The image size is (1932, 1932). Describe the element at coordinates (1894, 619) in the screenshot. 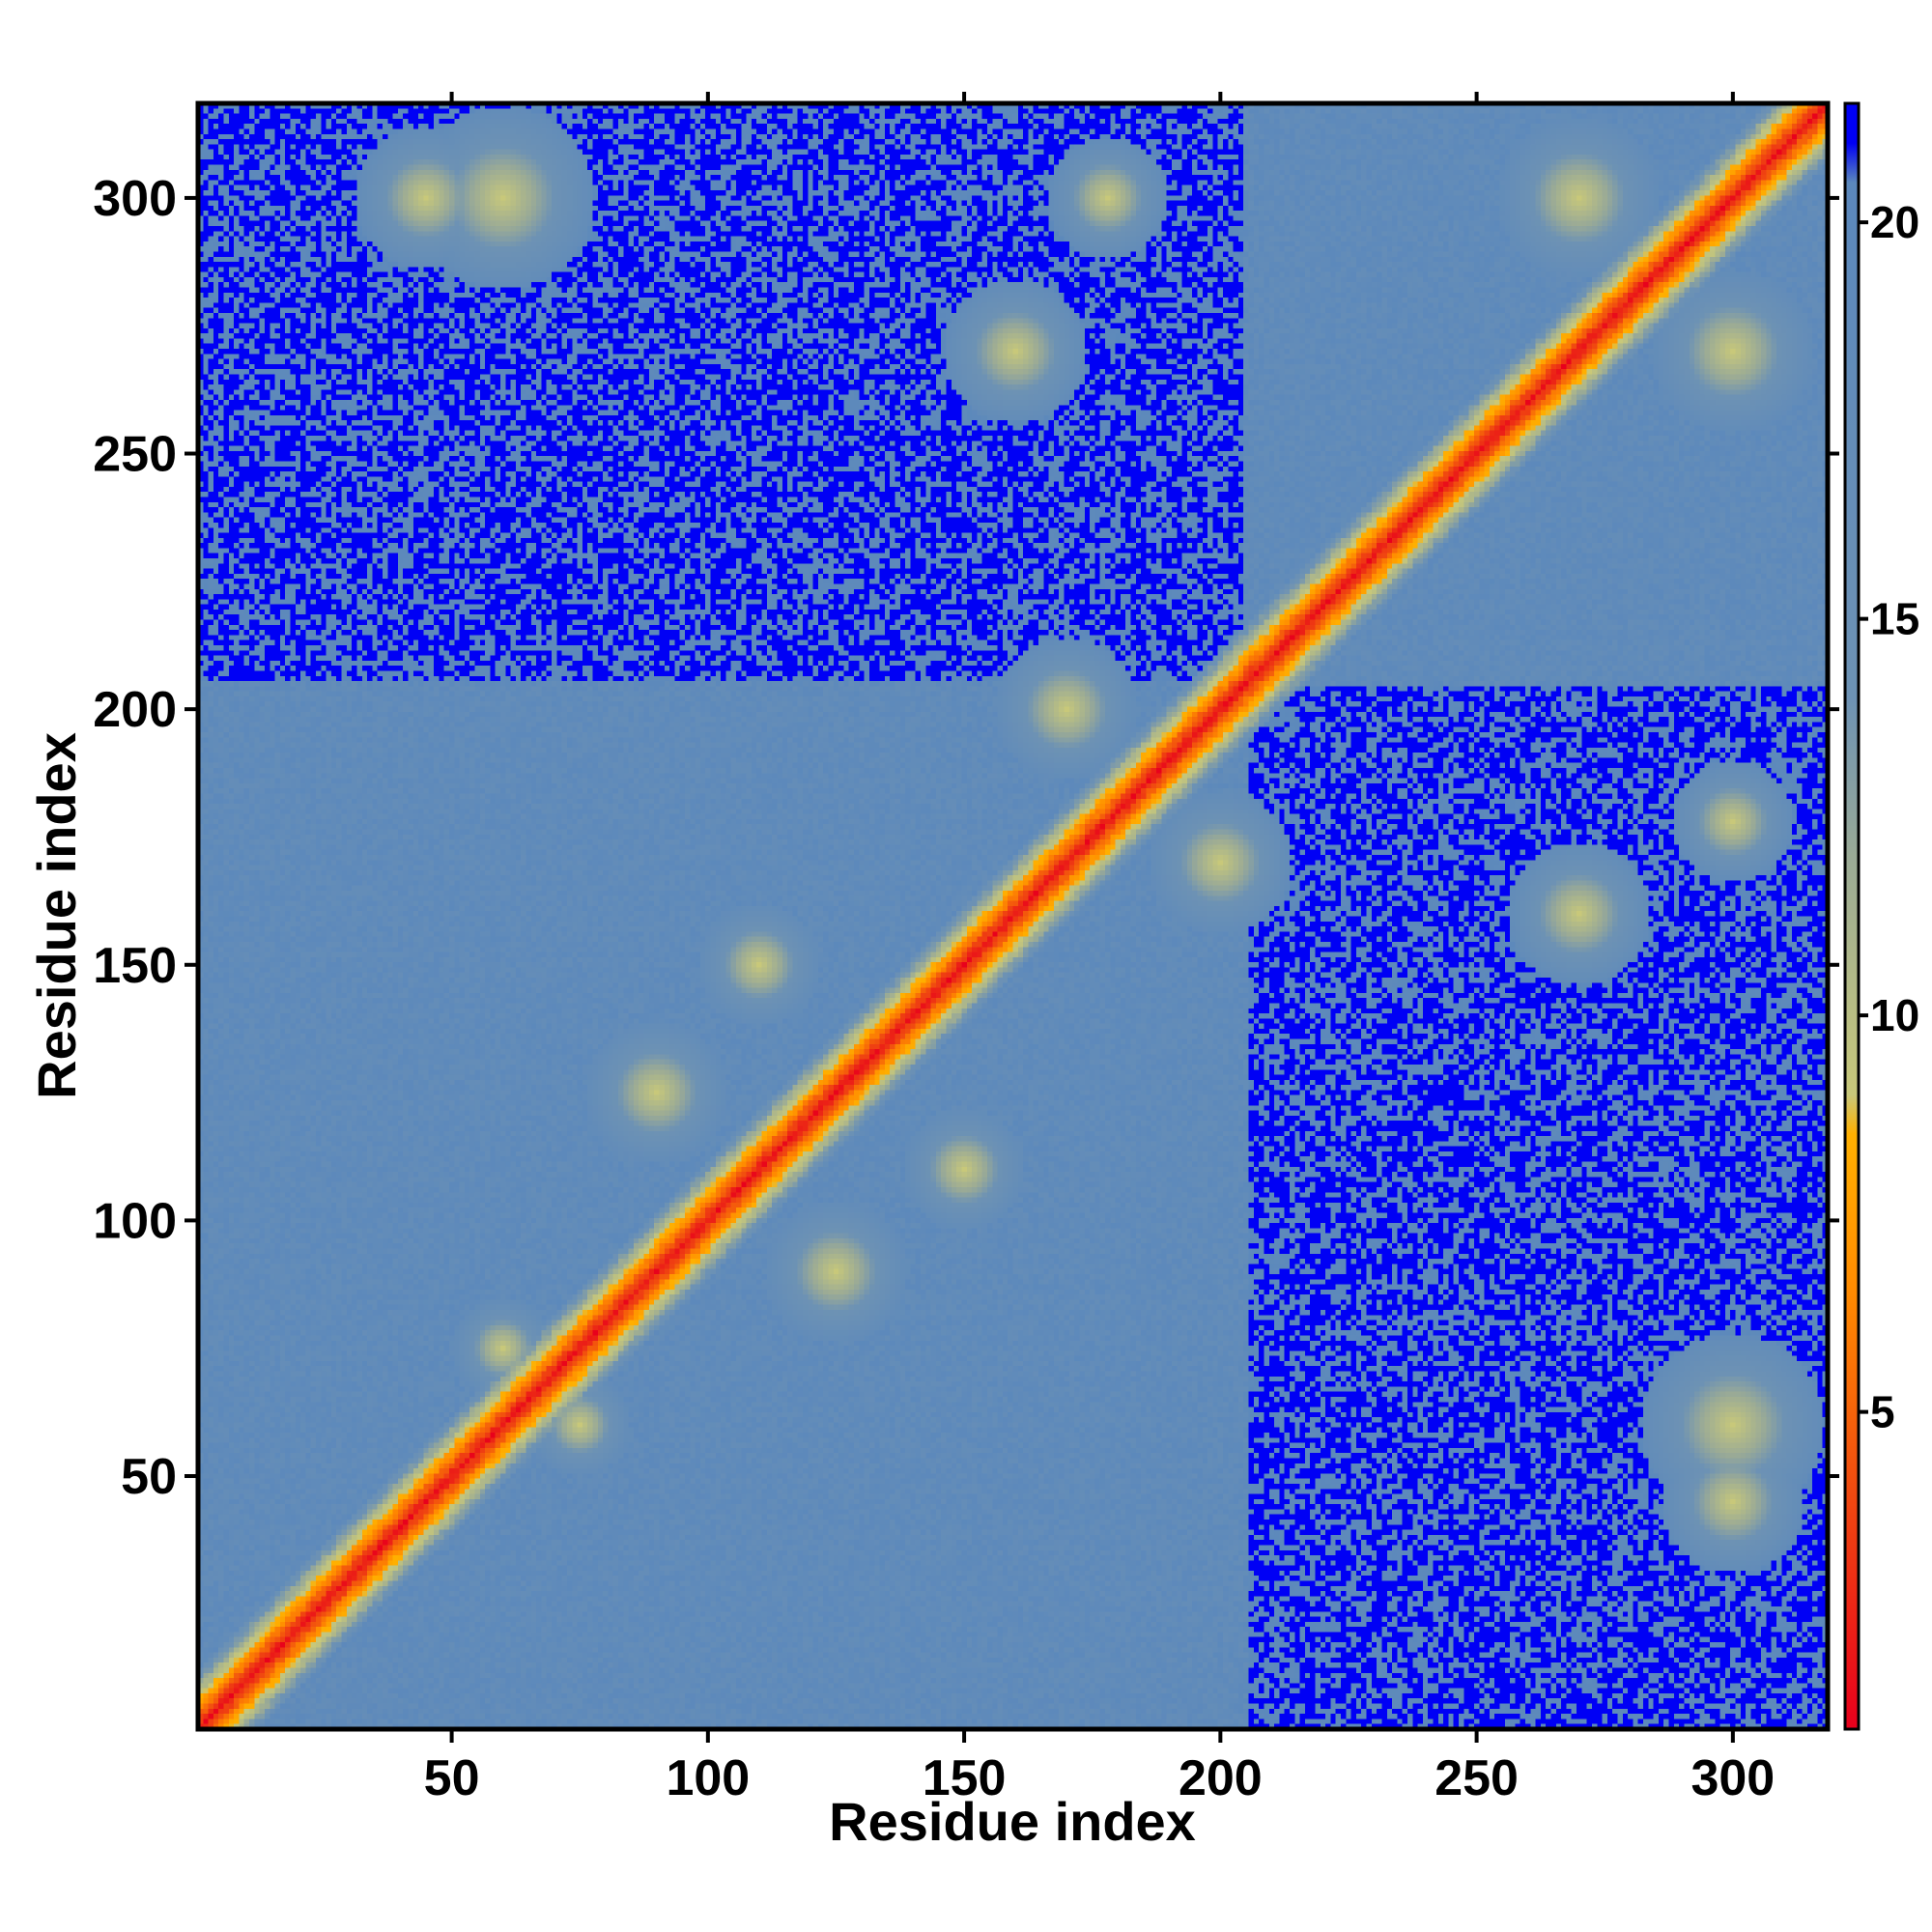

I see `colorbar-tick-label: 15` at that location.